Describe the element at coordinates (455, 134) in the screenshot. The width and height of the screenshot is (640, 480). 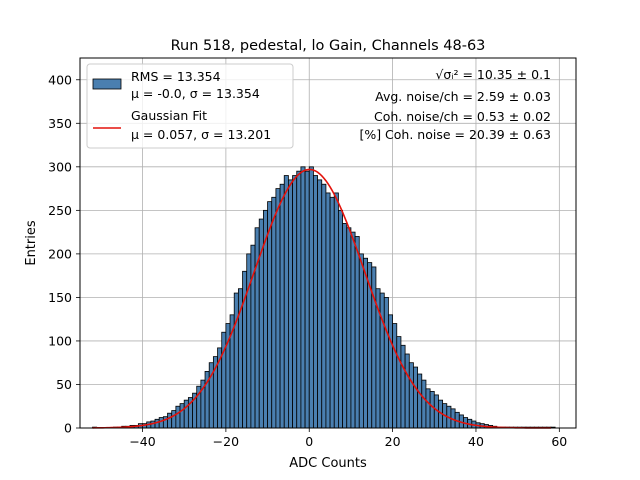
I see `annotation-coh-noise-percent: [%] Coh. noise = 20.39 ± 0.63` at that location.